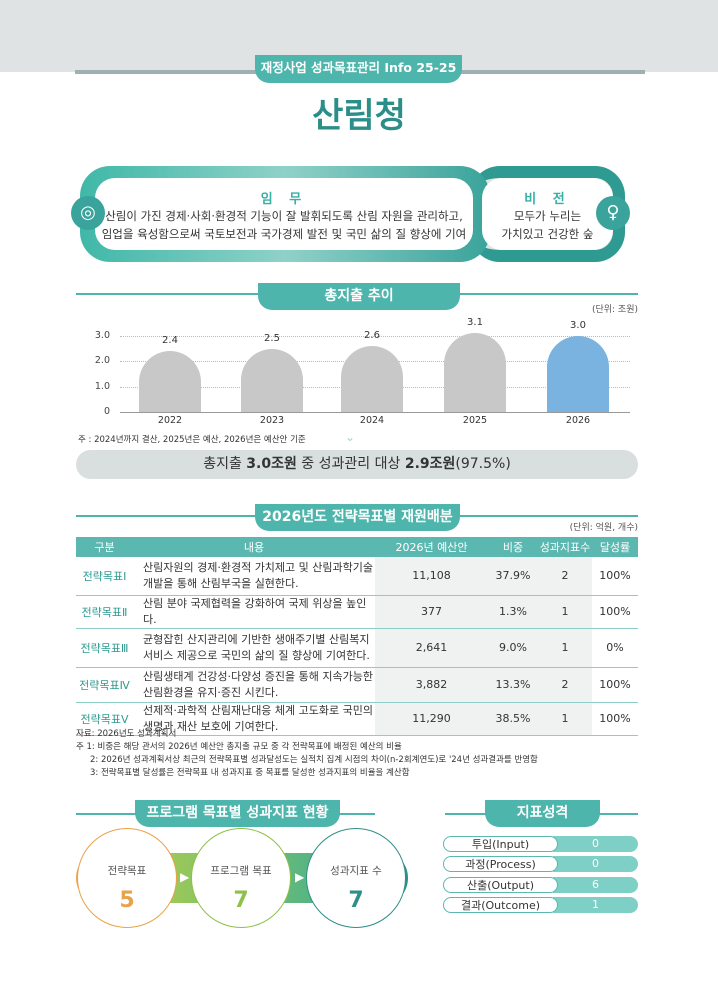  Describe the element at coordinates (104, 612) in the screenshot. I see `goal-cell: 전략목표Ⅱ` at that location.